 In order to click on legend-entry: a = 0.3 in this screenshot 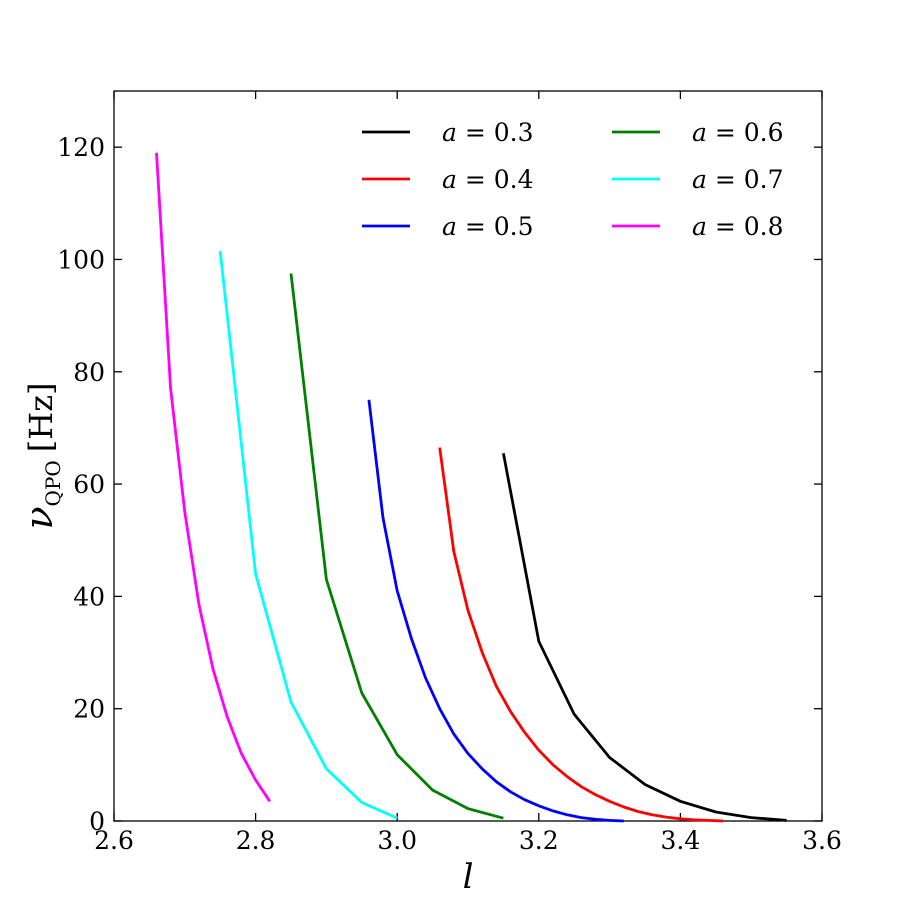, I will do `click(488, 132)`.